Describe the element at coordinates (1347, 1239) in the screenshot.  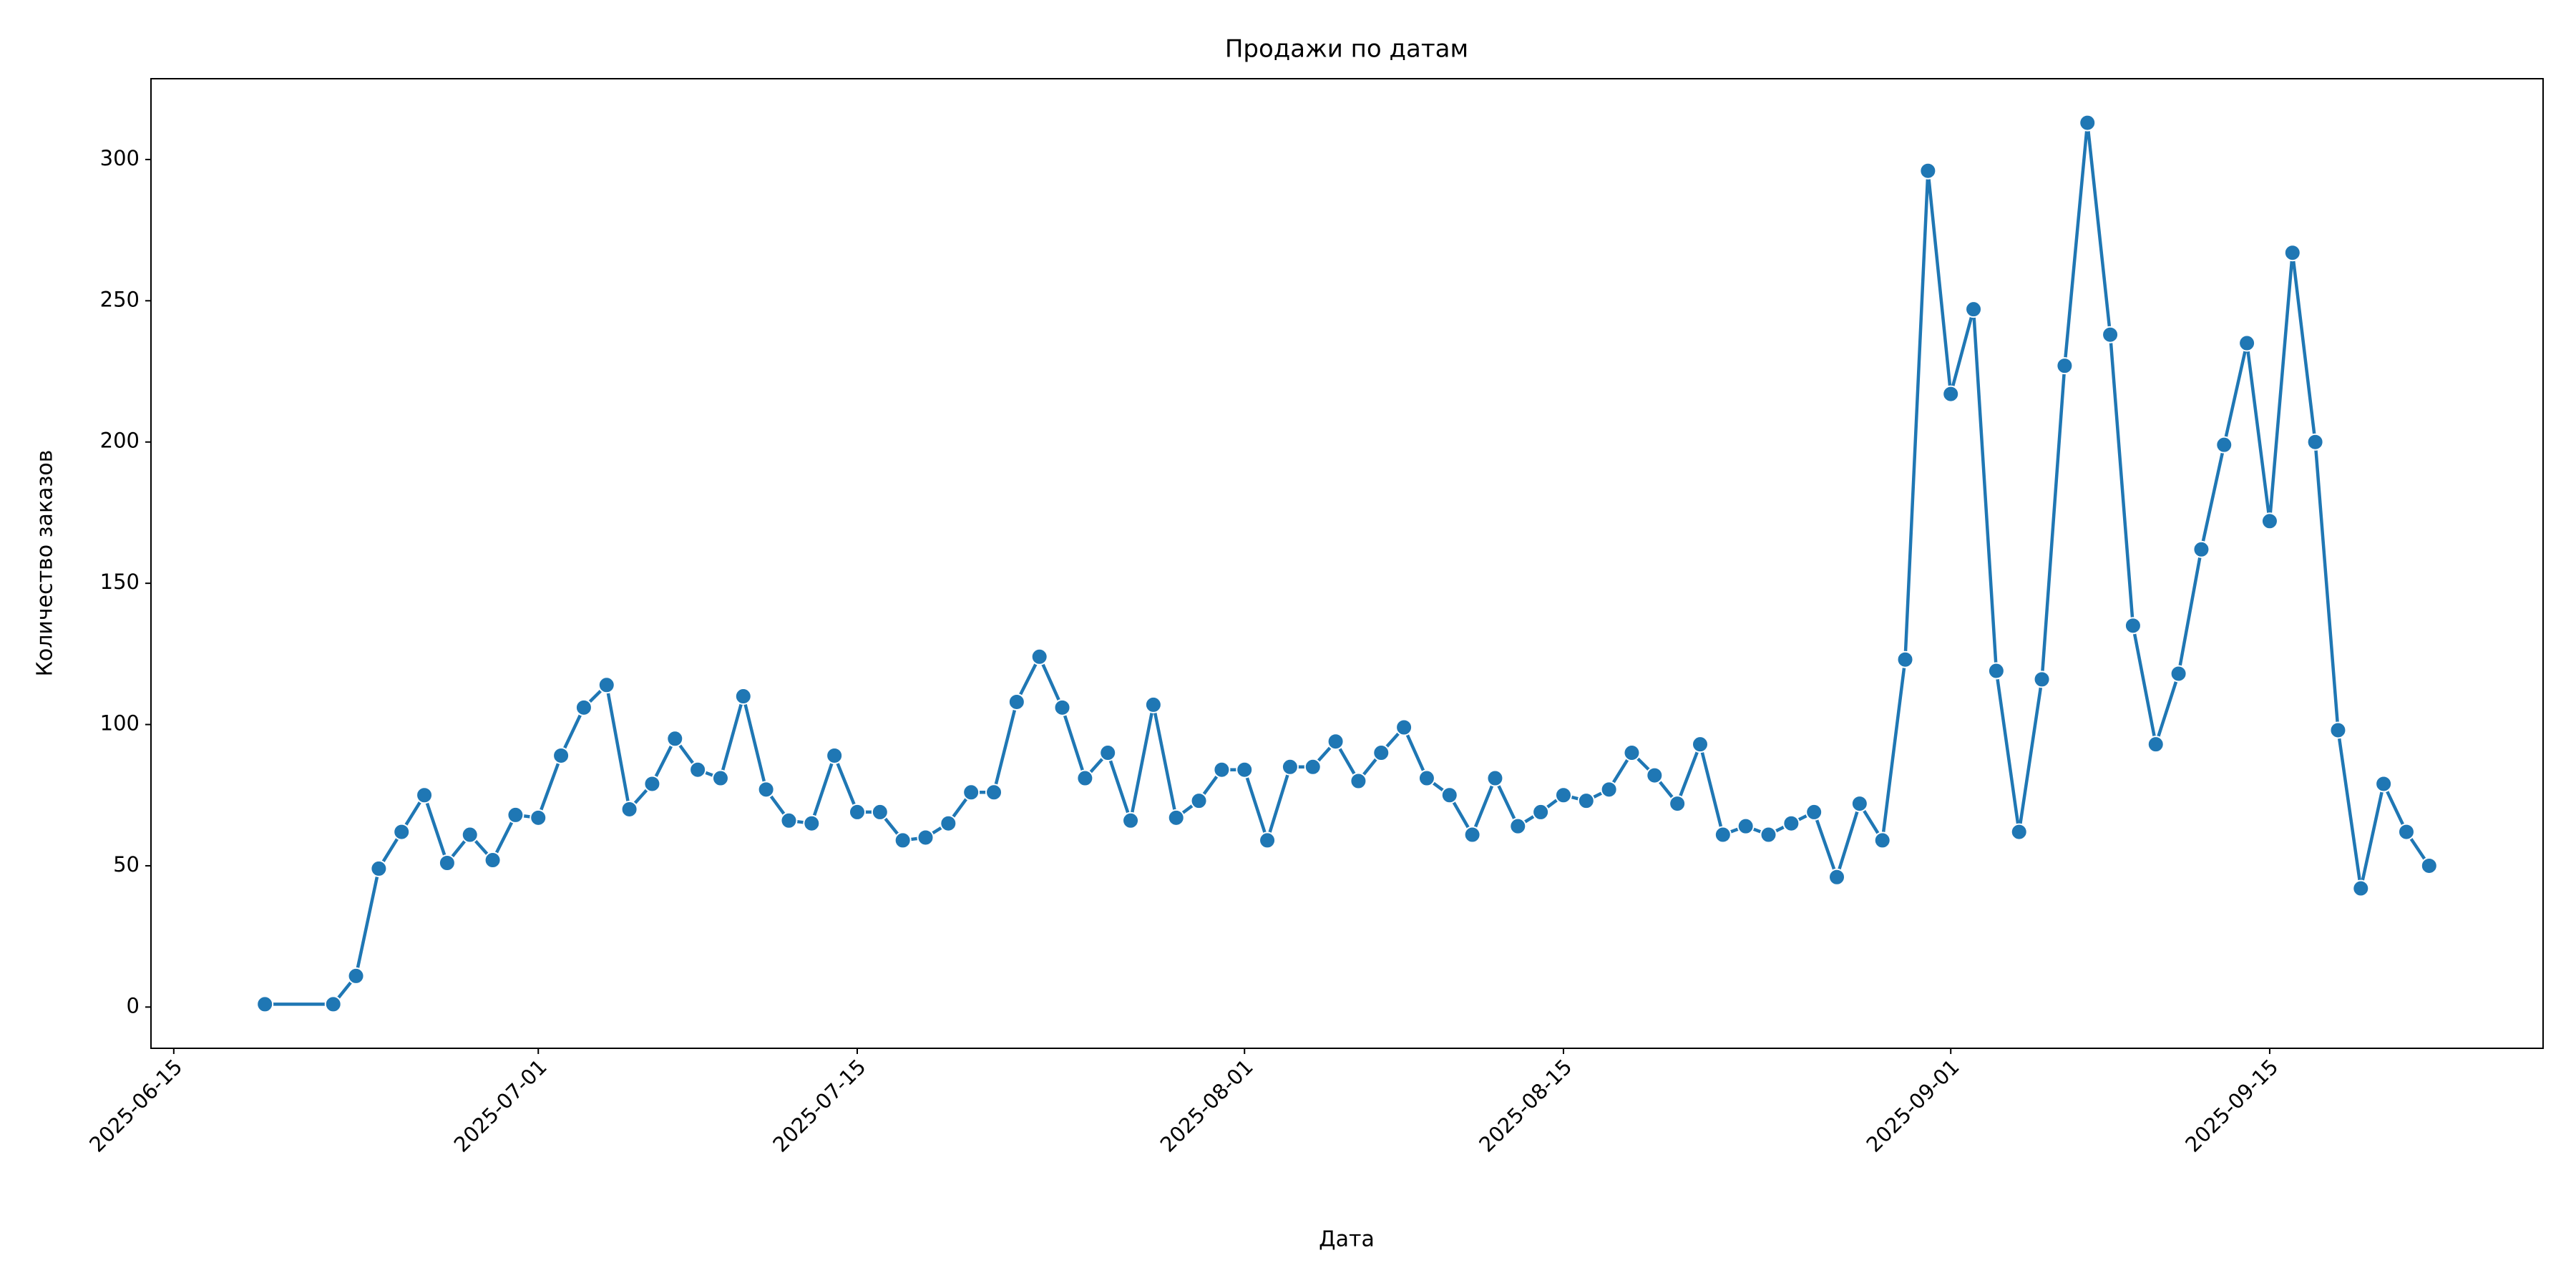
I see `x-axis-label: Дата` at that location.